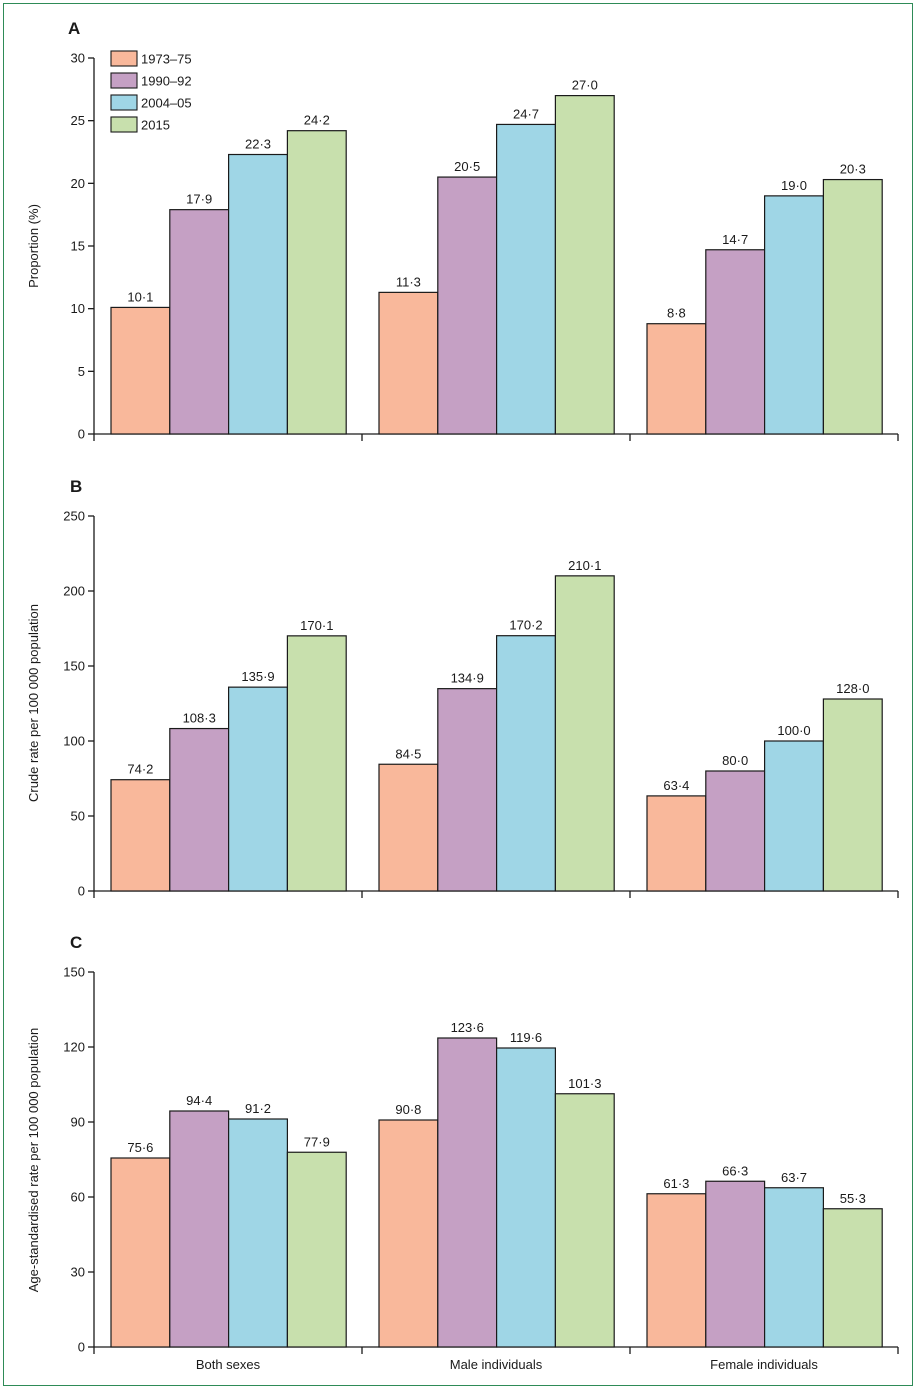  Describe the element at coordinates (155, 125) in the screenshot. I see `legend-label: 2015` at that location.